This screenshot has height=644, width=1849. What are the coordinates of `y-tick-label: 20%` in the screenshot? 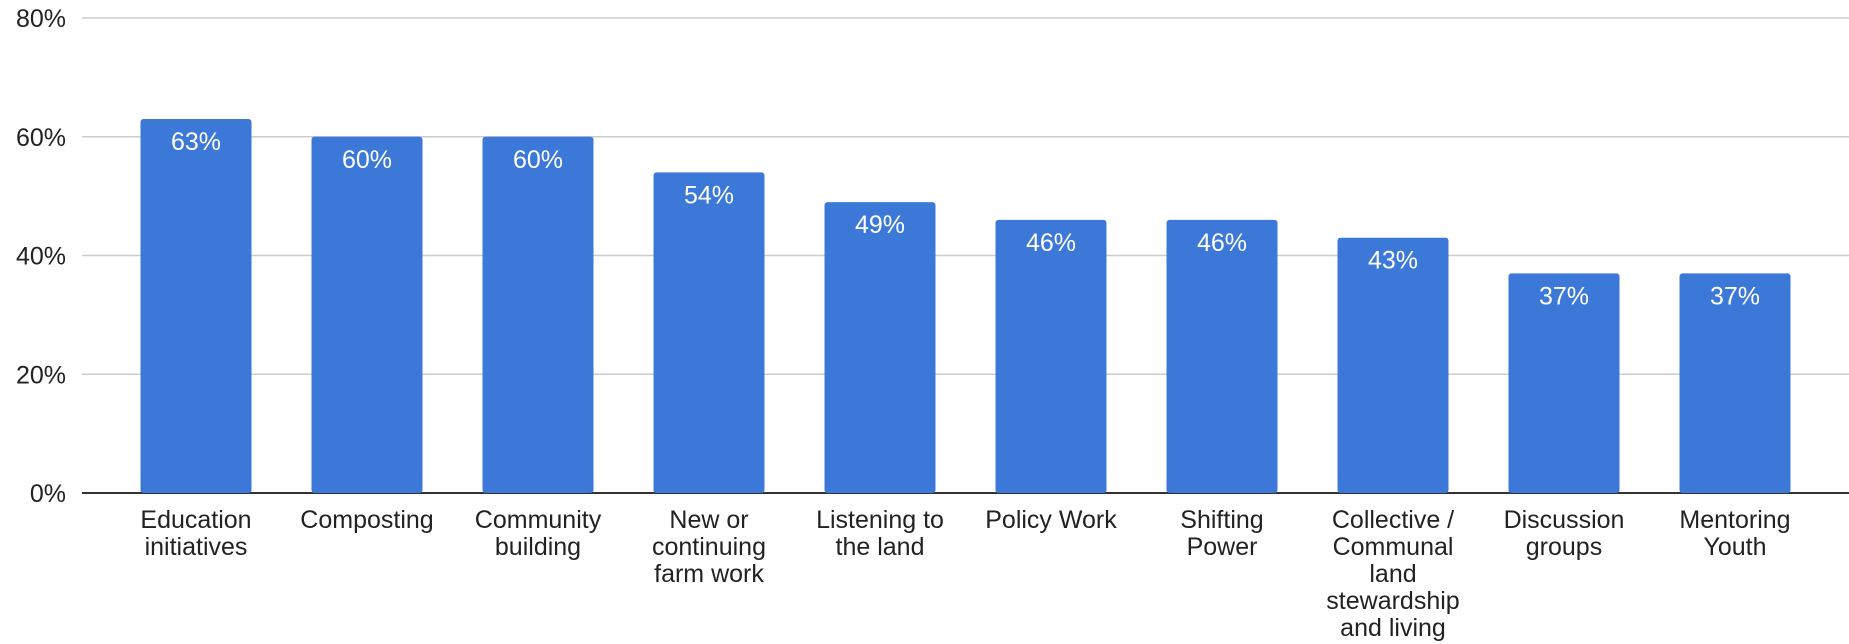 It's located at (41, 375).